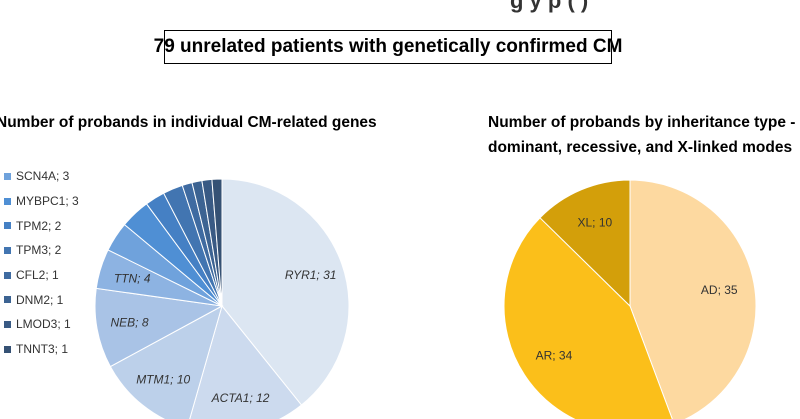  I want to click on legend-label: TNNT3; 1, so click(42, 349).